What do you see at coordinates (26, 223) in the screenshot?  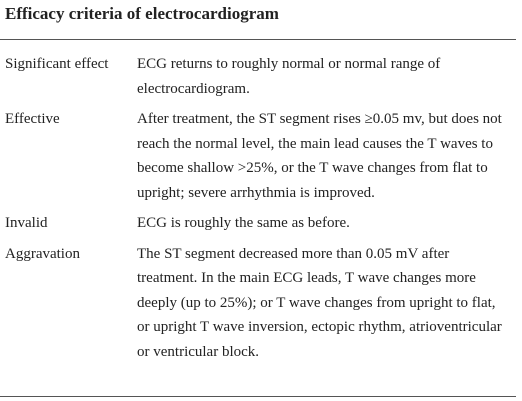 I see `criterion-name: Invalid` at bounding box center [26, 223].